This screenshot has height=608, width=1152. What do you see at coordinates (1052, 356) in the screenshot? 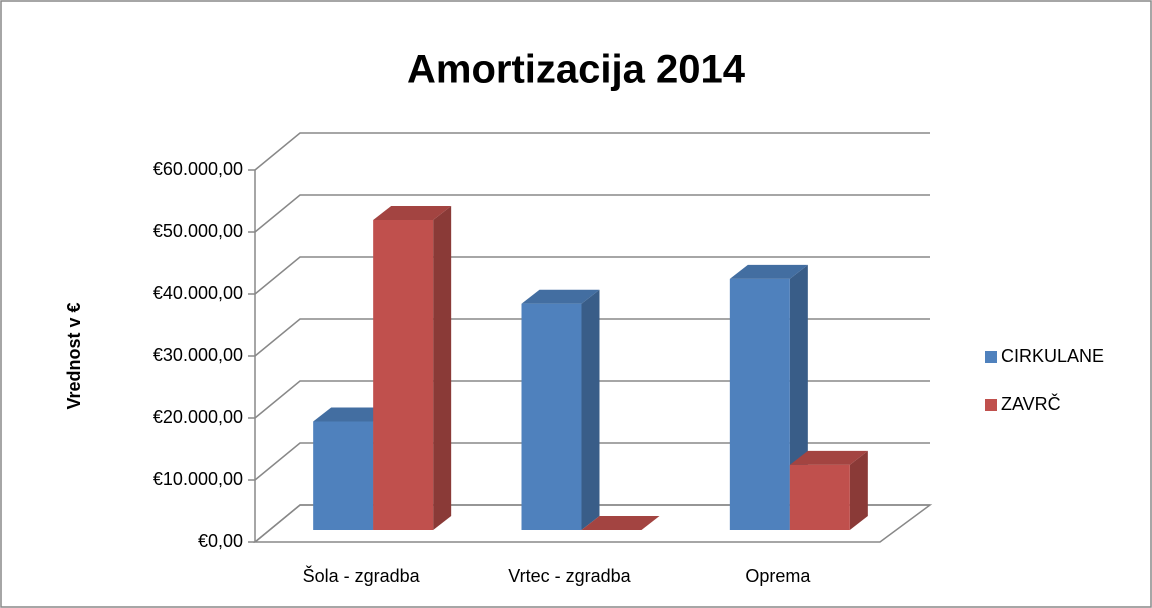
I see `legend-label: CIRKULANE` at bounding box center [1052, 356].